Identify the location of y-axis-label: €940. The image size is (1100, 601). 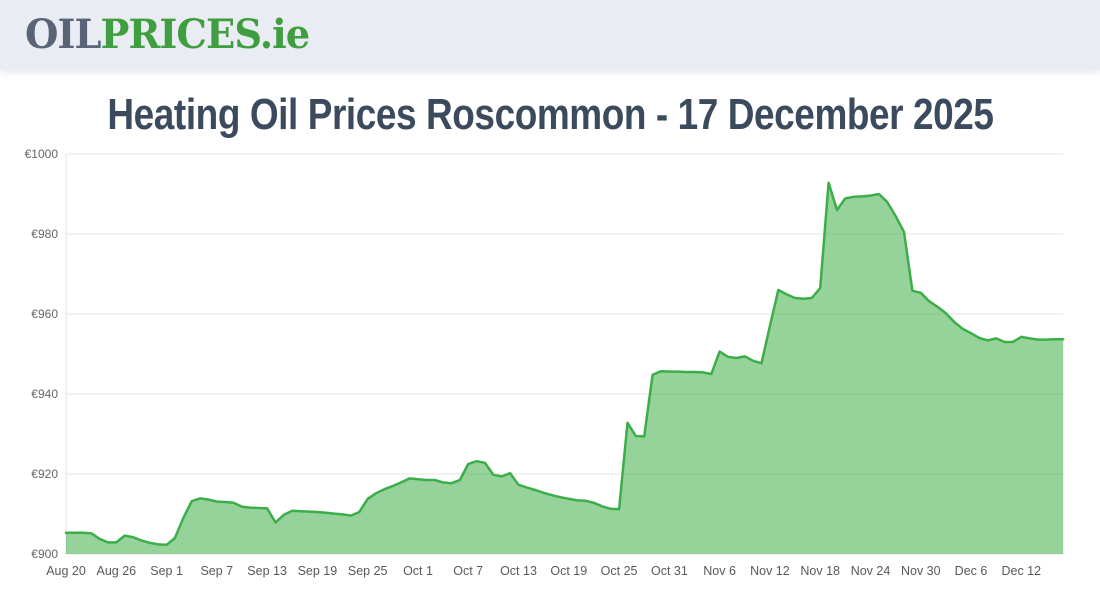
(44, 394).